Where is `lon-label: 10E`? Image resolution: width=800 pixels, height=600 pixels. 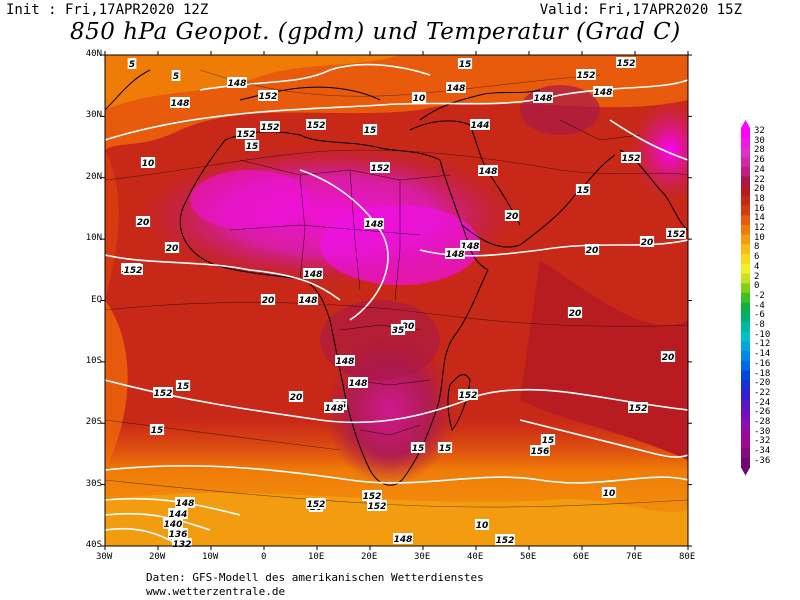
lon-label: 10E is located at coordinates (316, 557).